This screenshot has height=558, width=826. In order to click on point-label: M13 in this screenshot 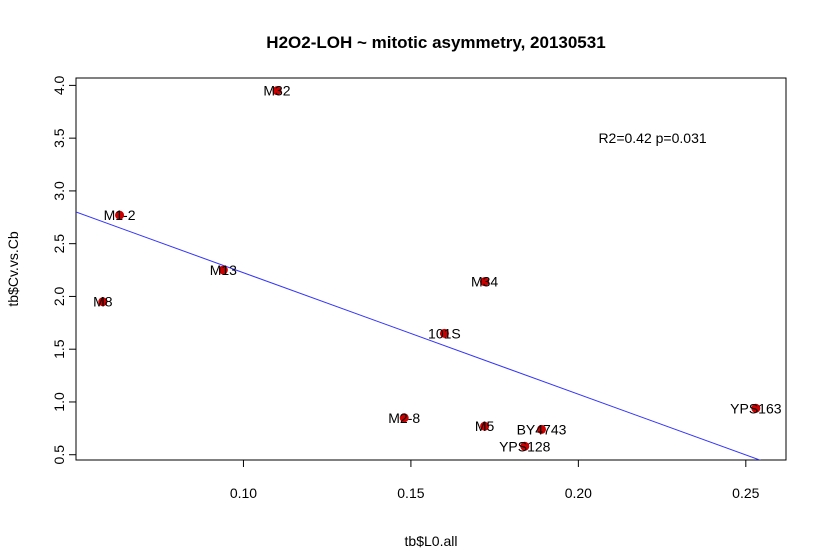, I will do `click(223, 270)`.